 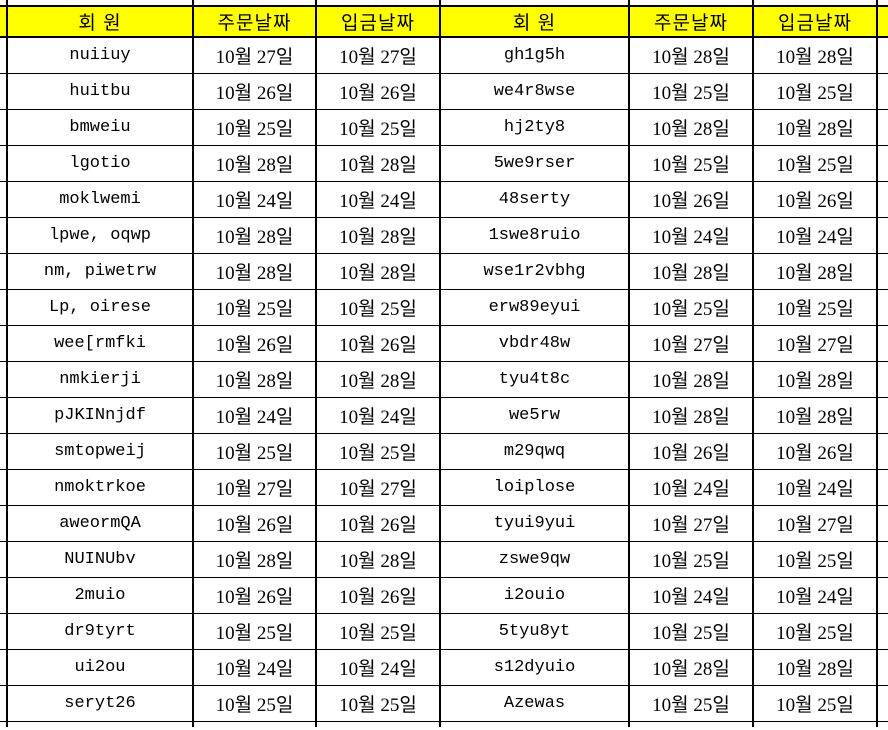 What do you see at coordinates (534, 91) in the screenshot?
I see `member-cell-right: we4r8wse` at bounding box center [534, 91].